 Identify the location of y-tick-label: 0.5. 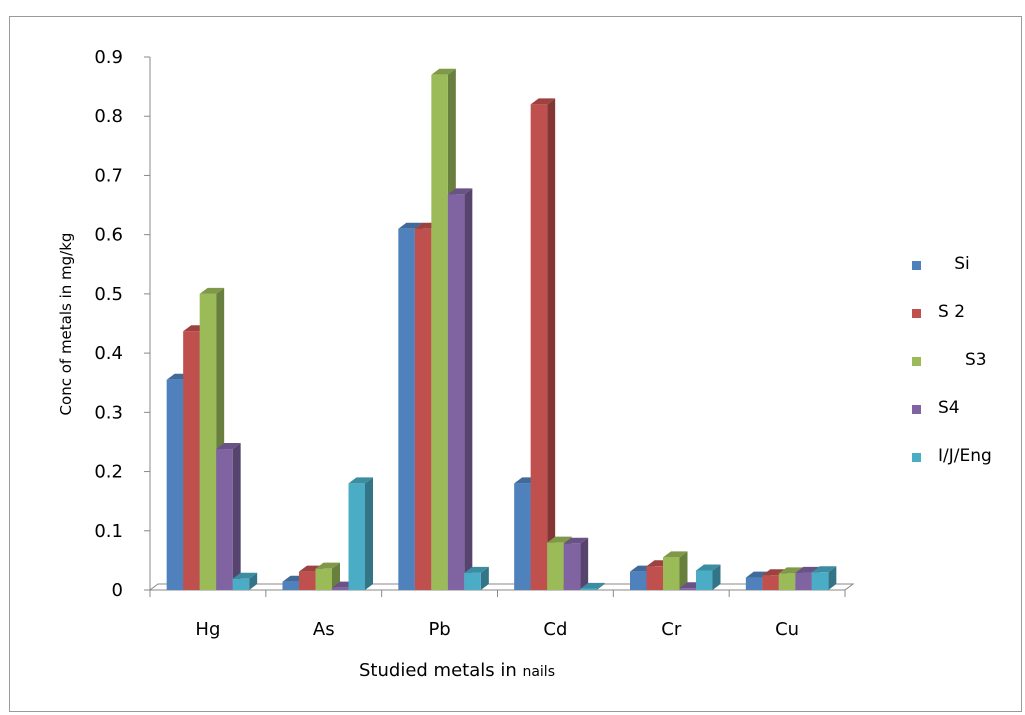
(108, 294).